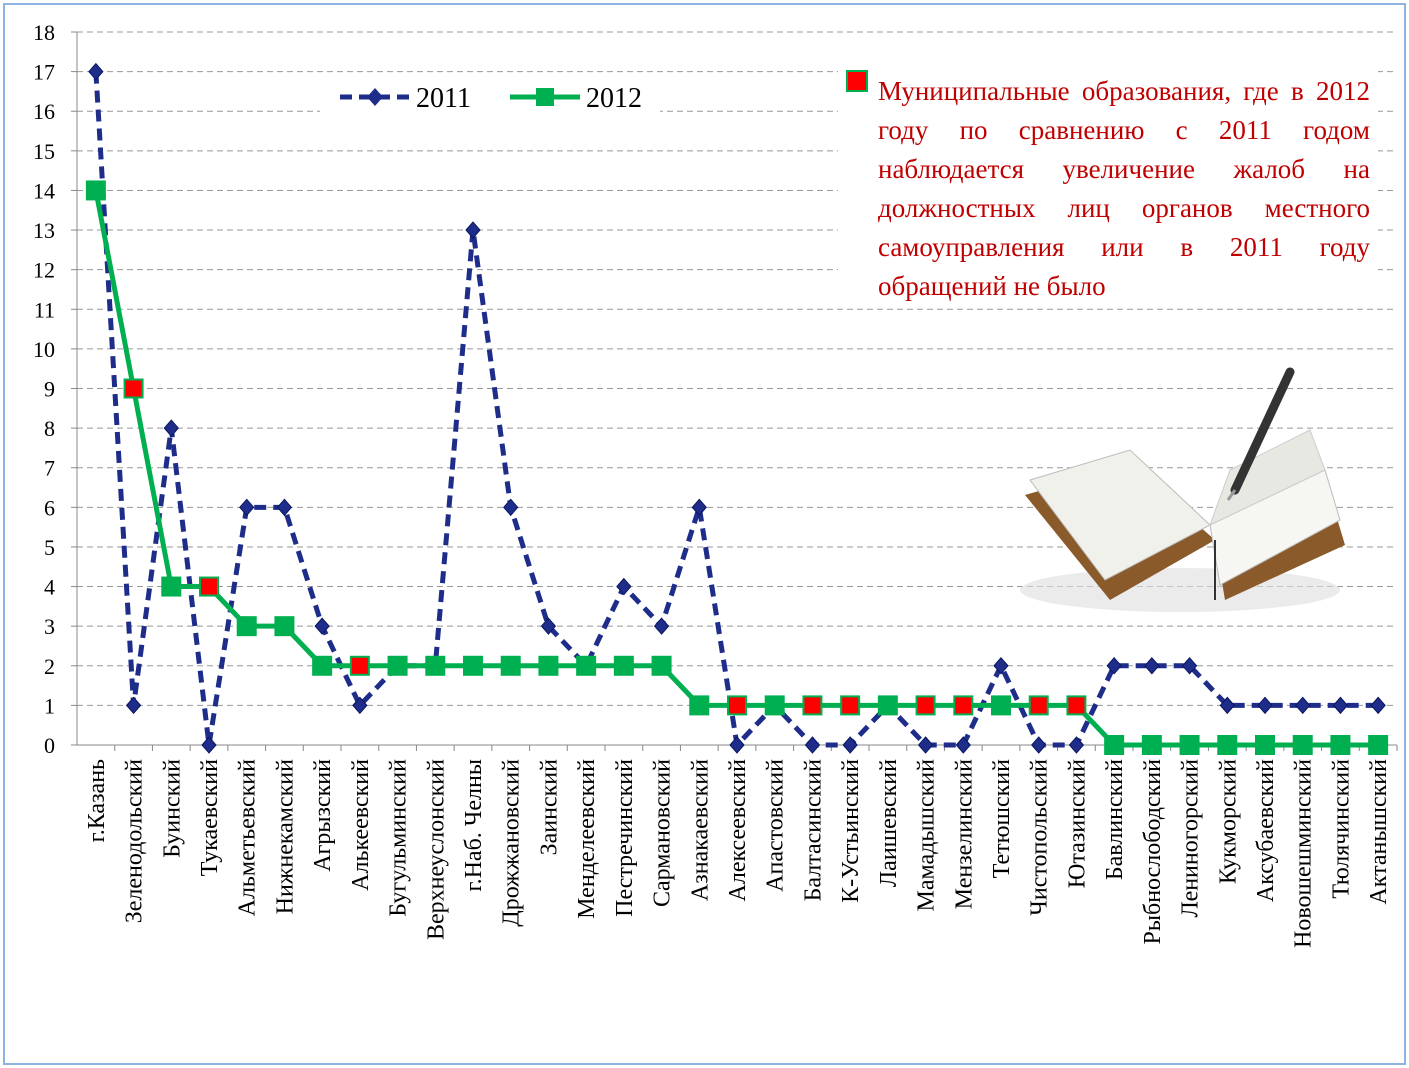 This screenshot has height=1068, width=1409. Describe the element at coordinates (44, 309) in the screenshot. I see `y-tick-label: 11` at that location.